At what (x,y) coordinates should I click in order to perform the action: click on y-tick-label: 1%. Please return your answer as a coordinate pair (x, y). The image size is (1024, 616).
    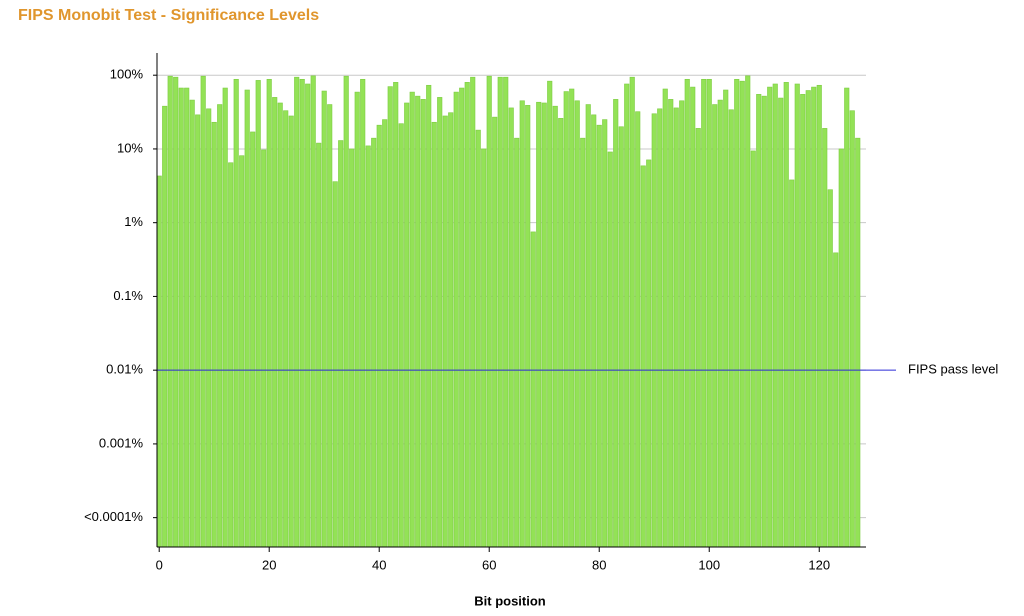
    Looking at the image, I should click on (133, 221).